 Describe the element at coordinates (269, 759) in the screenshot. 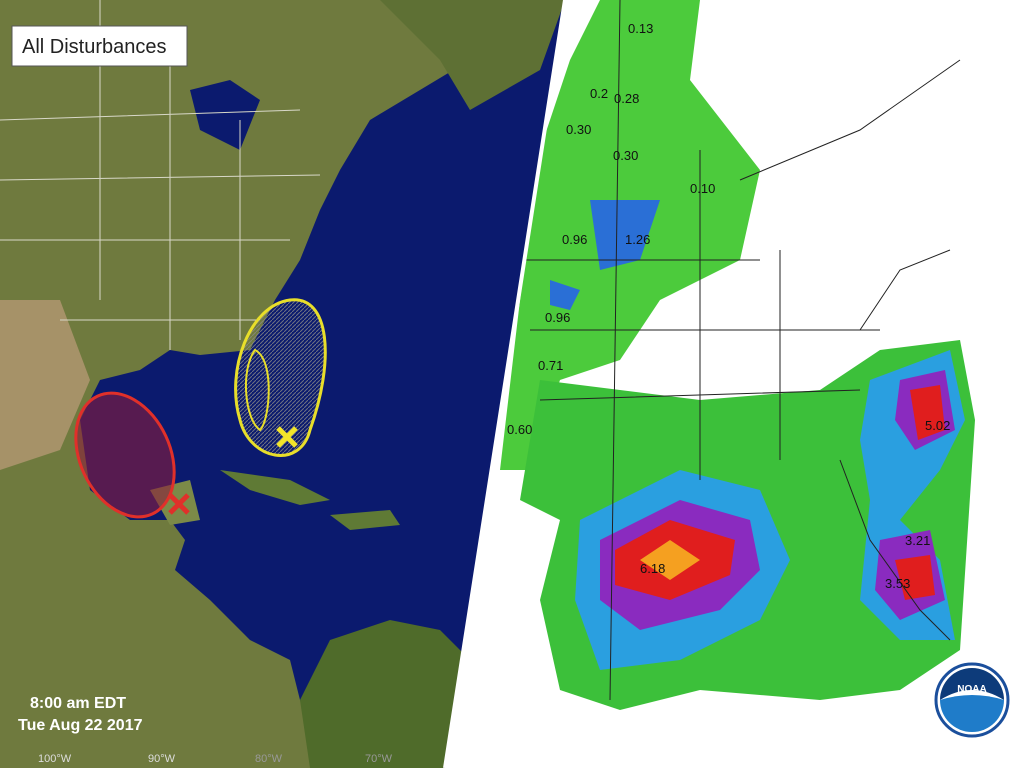

I see `longitude: 80°W` at that location.